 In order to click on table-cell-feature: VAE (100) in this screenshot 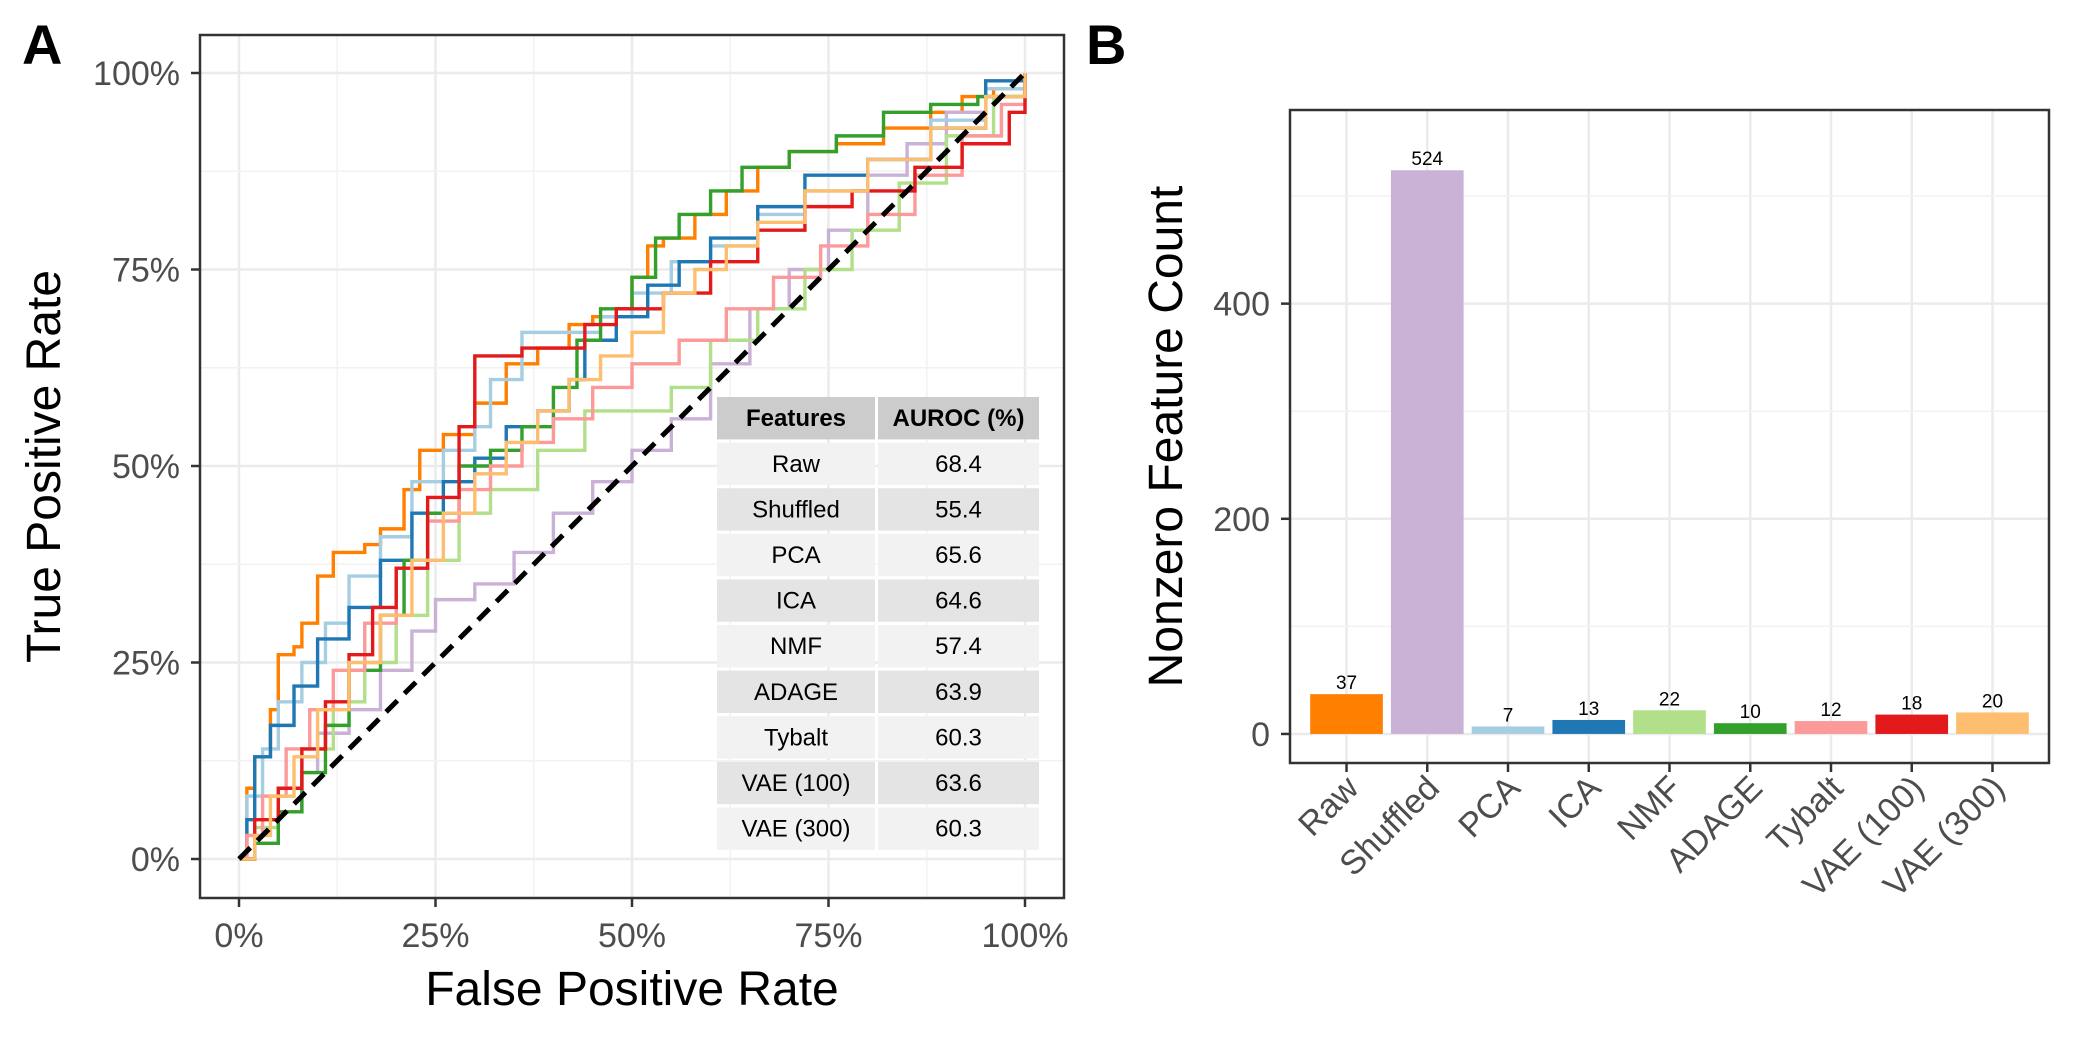, I will do `click(796, 783)`.